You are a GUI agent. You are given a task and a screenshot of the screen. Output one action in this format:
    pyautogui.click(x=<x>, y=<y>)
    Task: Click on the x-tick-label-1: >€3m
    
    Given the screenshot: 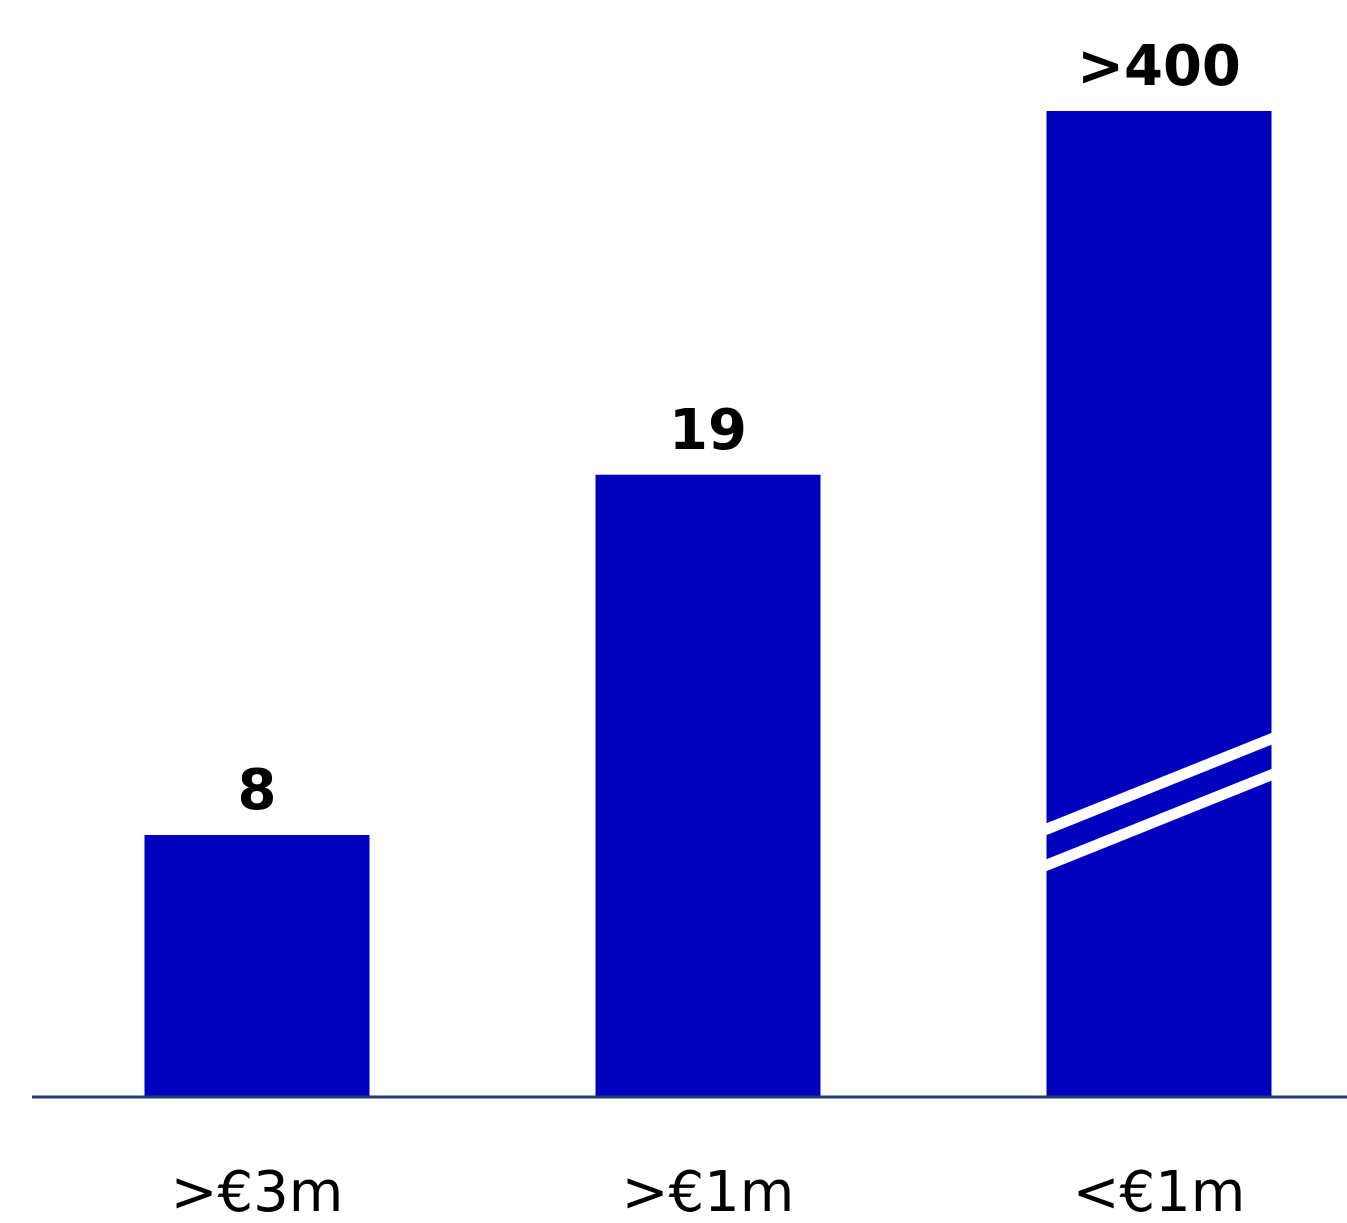 What is the action you would take?
    pyautogui.click(x=257, y=1191)
    